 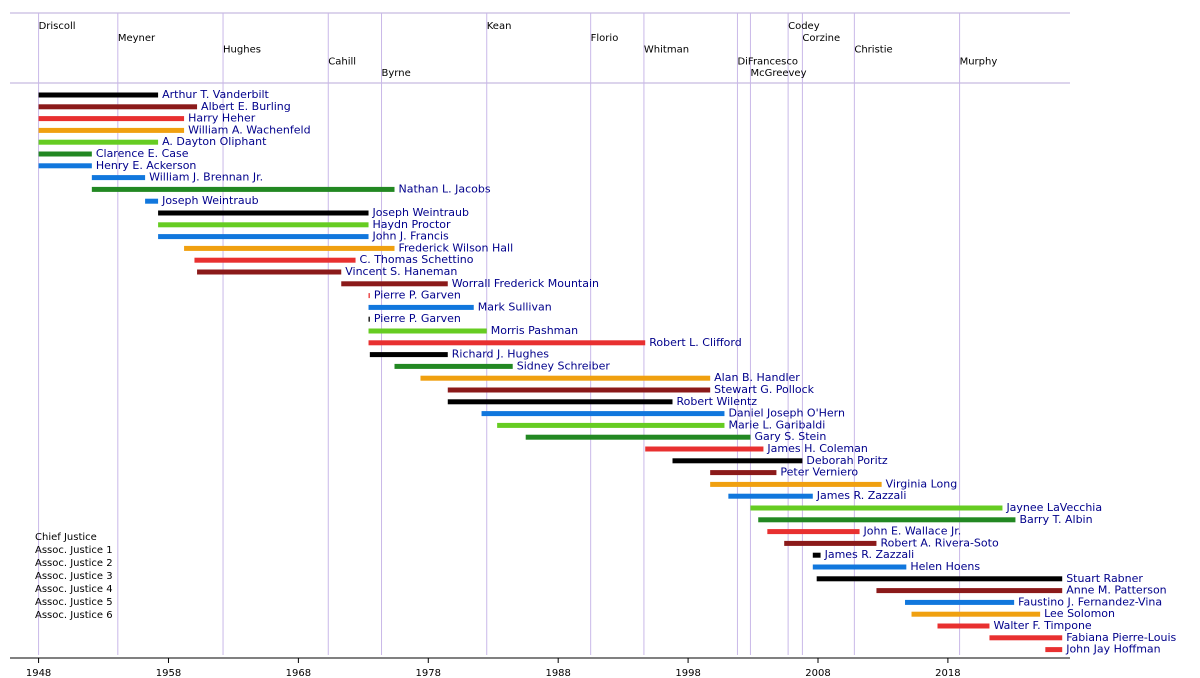 What do you see at coordinates (767, 61) in the screenshot?
I see `governor-label: DiFrancesco` at bounding box center [767, 61].